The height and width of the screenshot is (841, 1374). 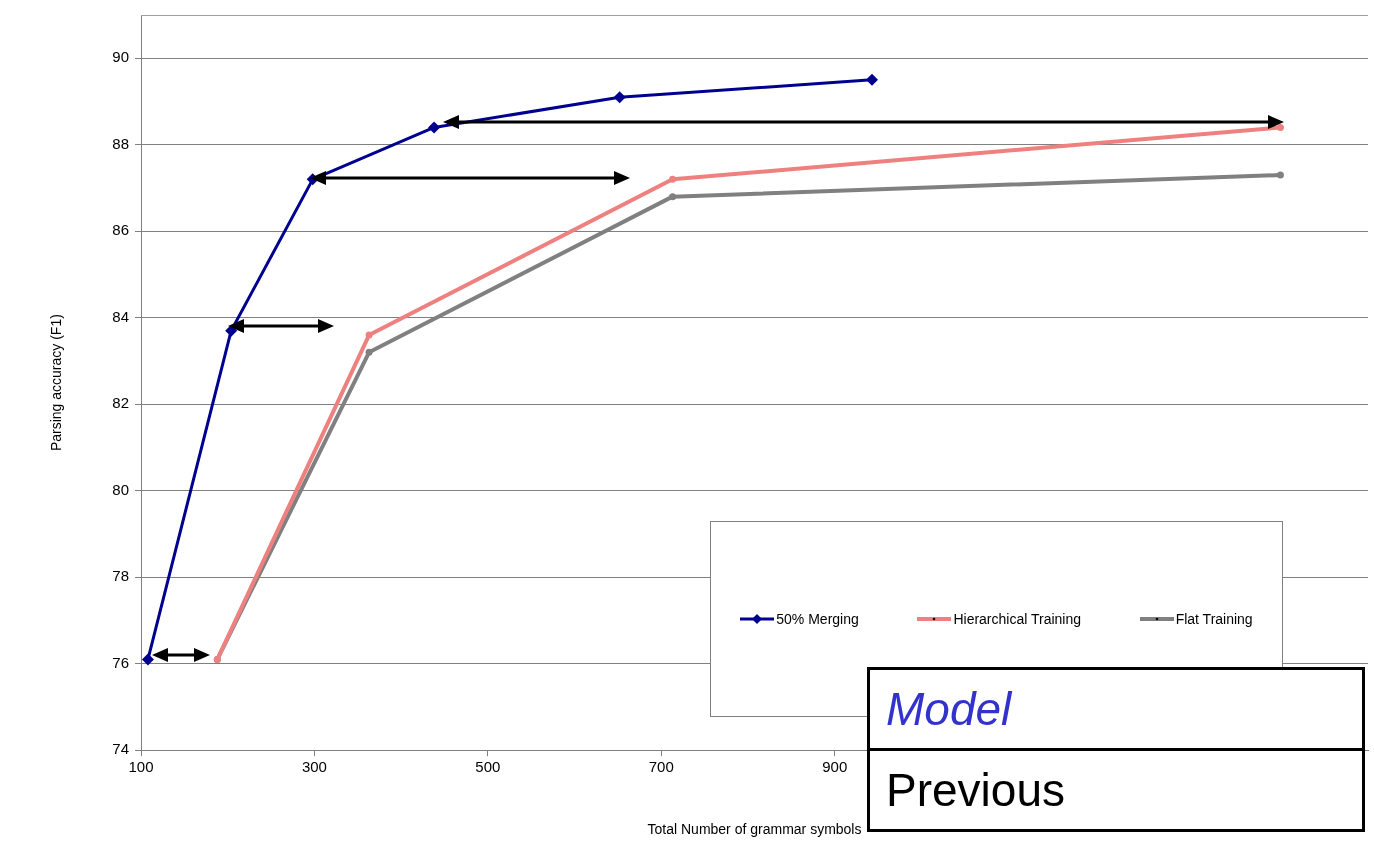 I want to click on x-tick-label: 700, so click(x=661, y=767).